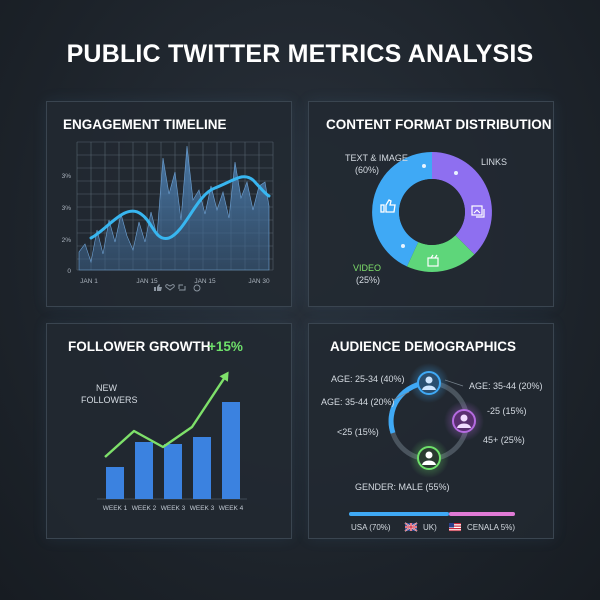  What do you see at coordinates (197, 288) in the screenshot?
I see `reply-icon` at bounding box center [197, 288].